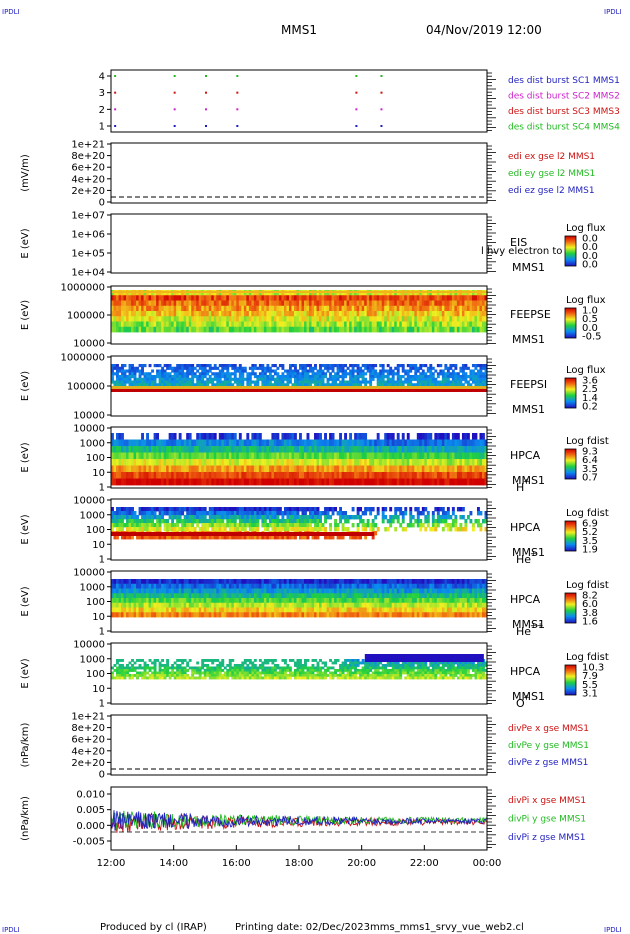  What do you see at coordinates (102, 127) in the screenshot?
I see `y-tick-label: 1` at bounding box center [102, 127].